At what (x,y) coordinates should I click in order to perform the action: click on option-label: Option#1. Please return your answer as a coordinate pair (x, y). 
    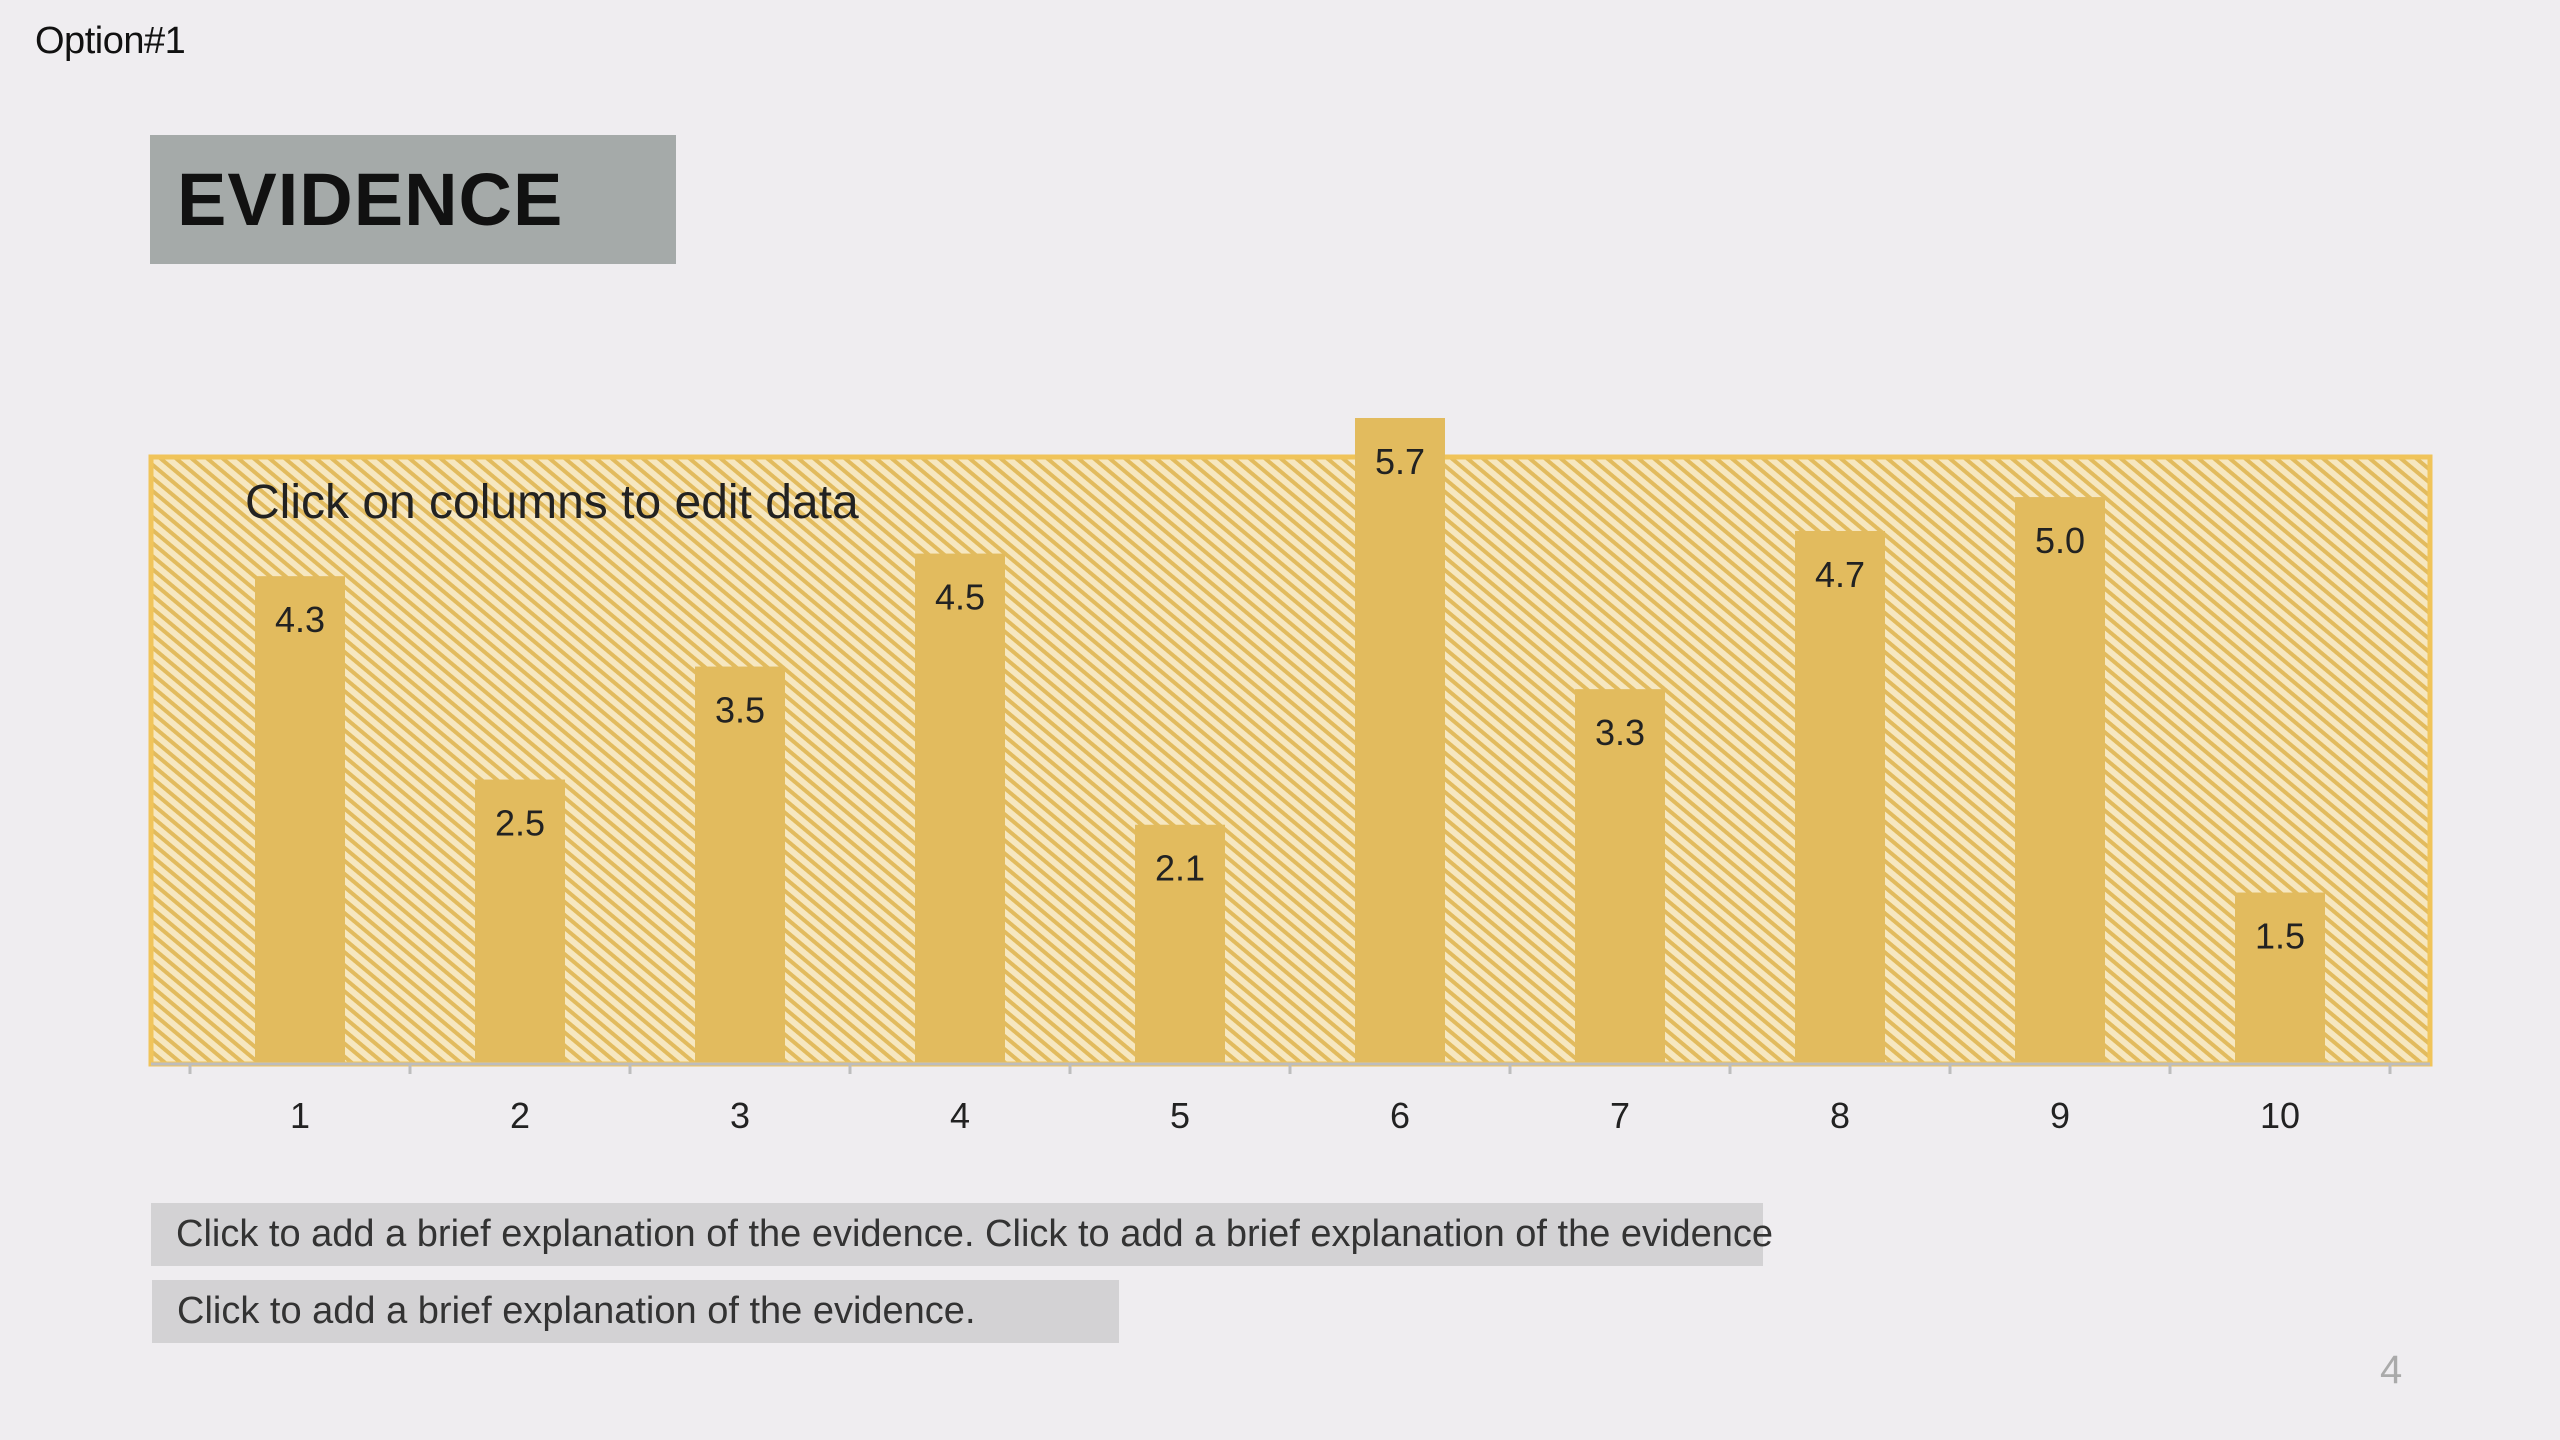
    Looking at the image, I should click on (110, 41).